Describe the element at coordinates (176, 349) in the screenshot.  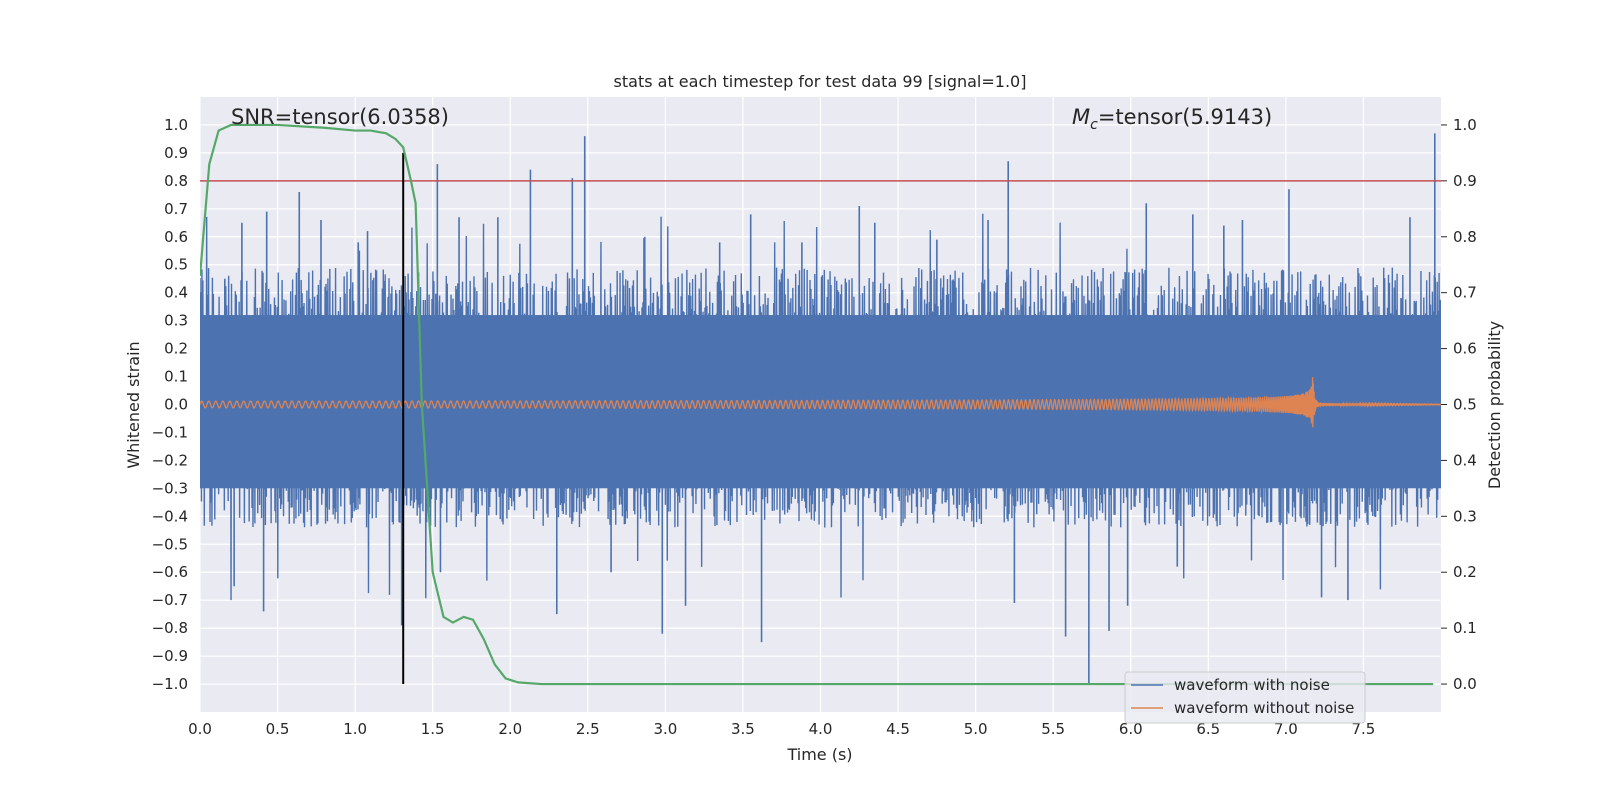
I see `y-left-tick-label: 0.2` at that location.